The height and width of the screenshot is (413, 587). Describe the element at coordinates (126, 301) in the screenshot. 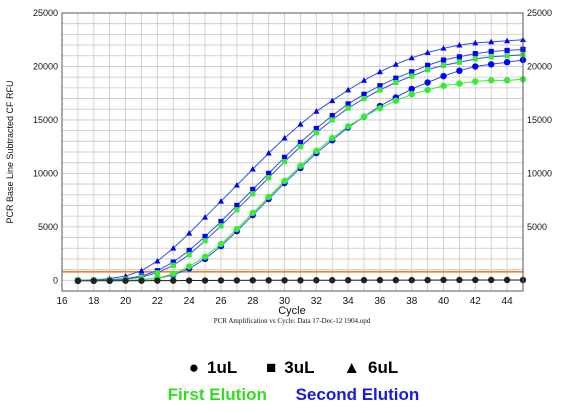

I see `x-tick-label: 20` at that location.